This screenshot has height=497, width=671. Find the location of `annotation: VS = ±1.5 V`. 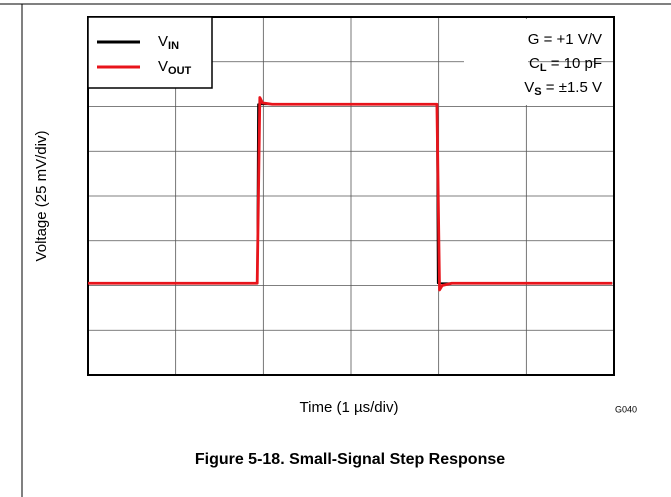

annotation: VS = ±1.5 V is located at coordinates (563, 88).